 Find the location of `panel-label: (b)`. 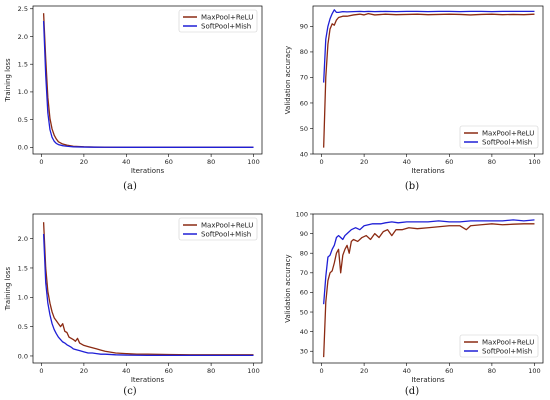

panel-label: (b) is located at coordinates (412, 186).